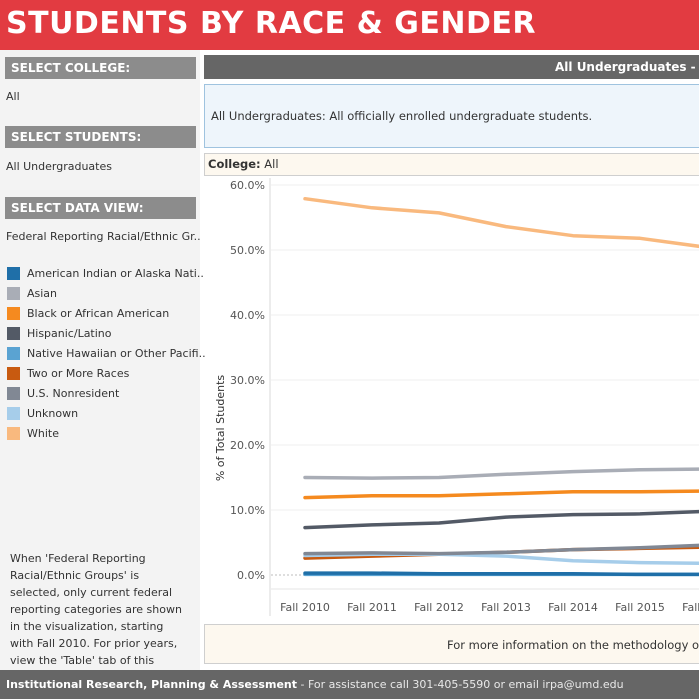  I want to click on y-axis-ticks: 0.0% 10.0% 20.0% 30.0% 40.0% 50.0% 60.0%, so click(247, 380).